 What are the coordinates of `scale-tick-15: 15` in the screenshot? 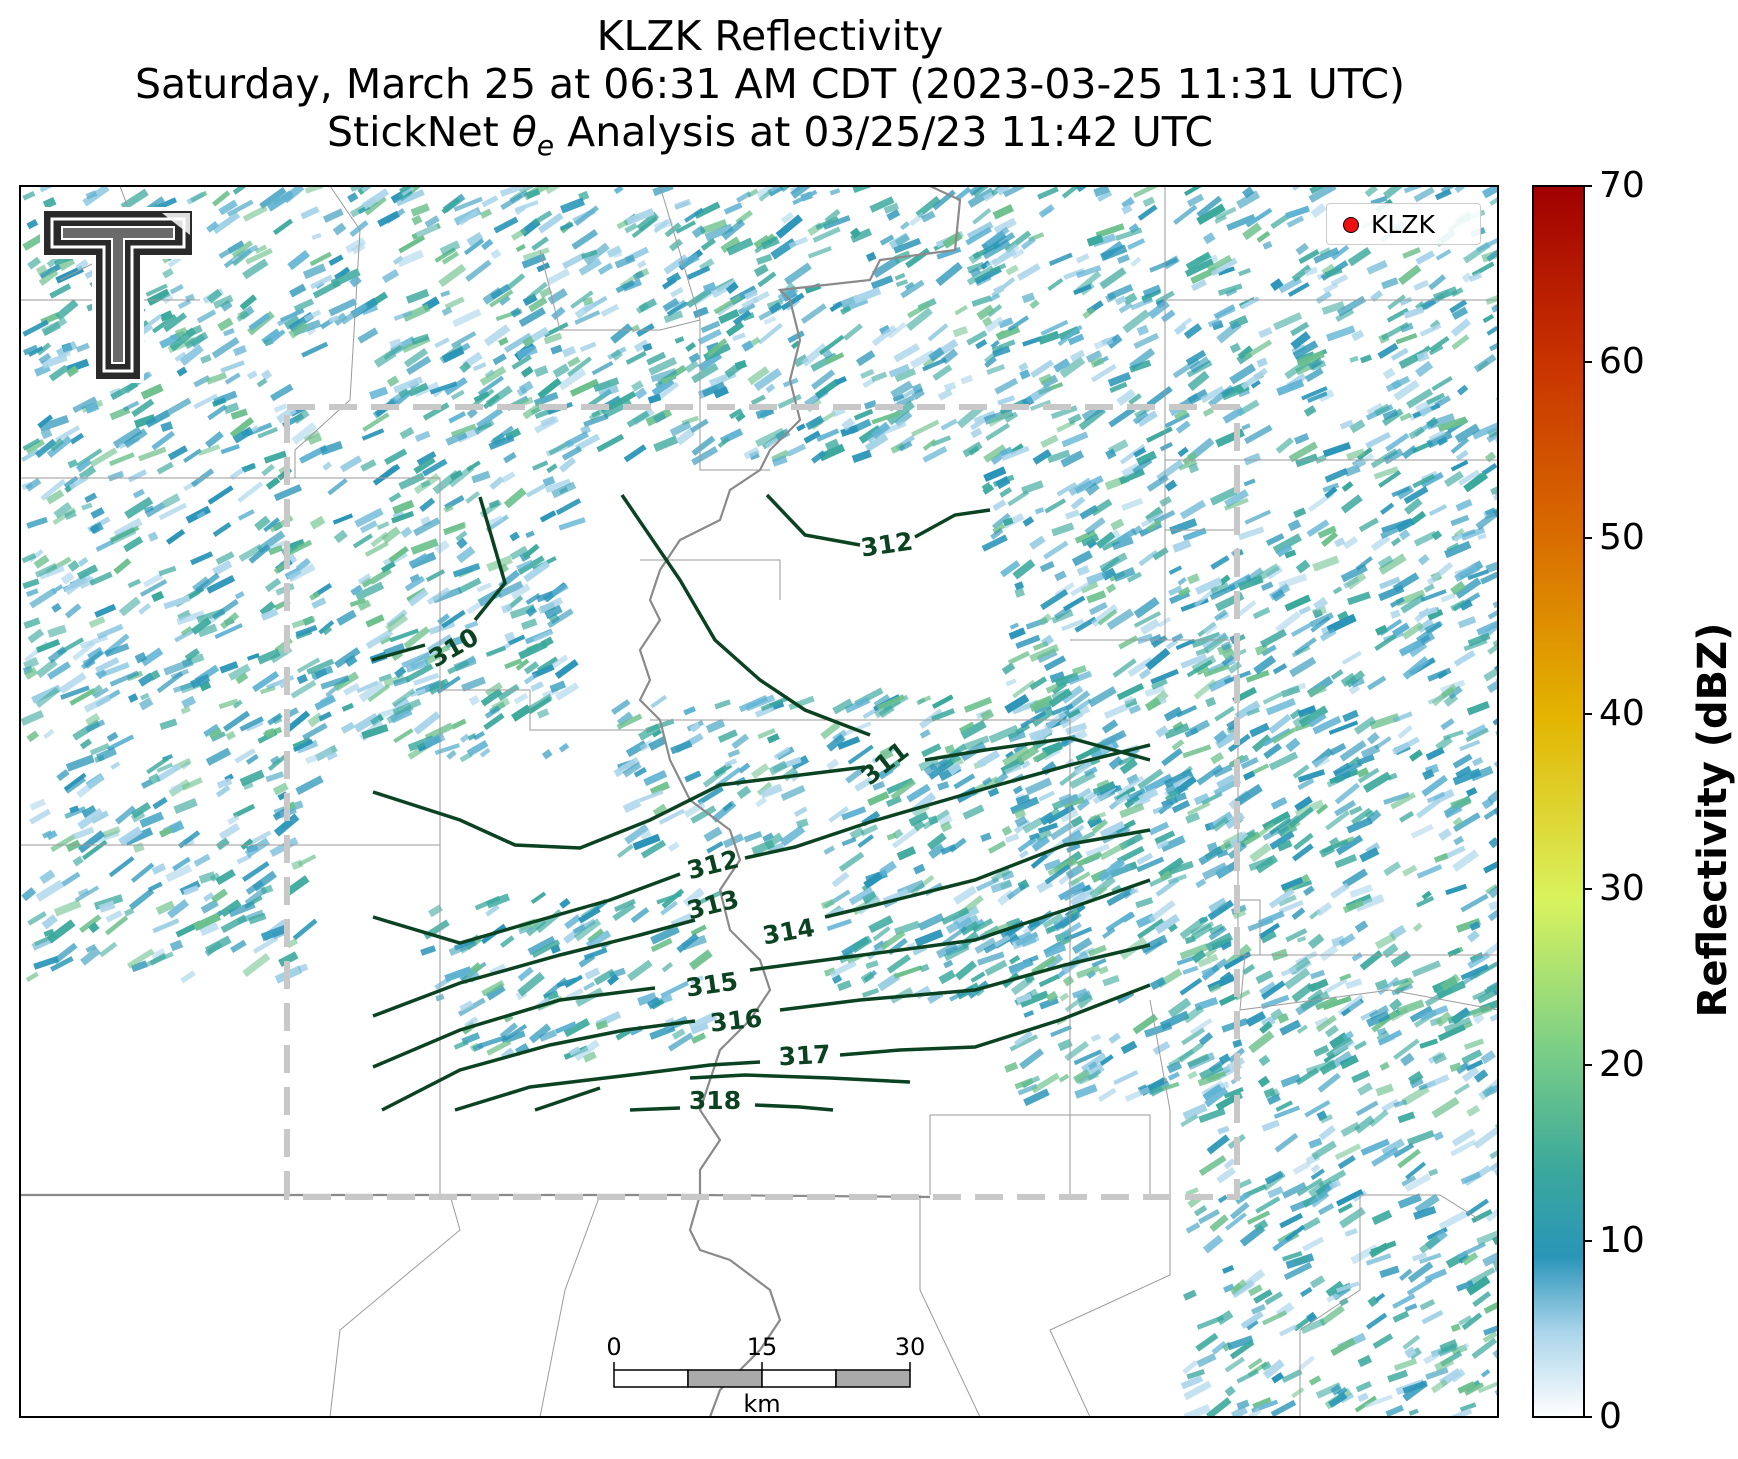 It's located at (762, 1347).